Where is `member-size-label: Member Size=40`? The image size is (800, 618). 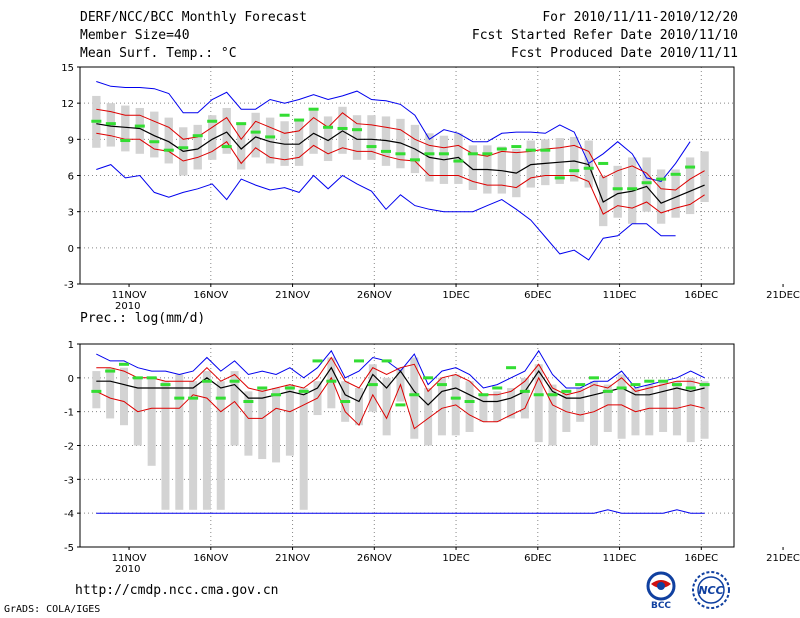
member-size-label: Member Size=40 is located at coordinates (135, 35).